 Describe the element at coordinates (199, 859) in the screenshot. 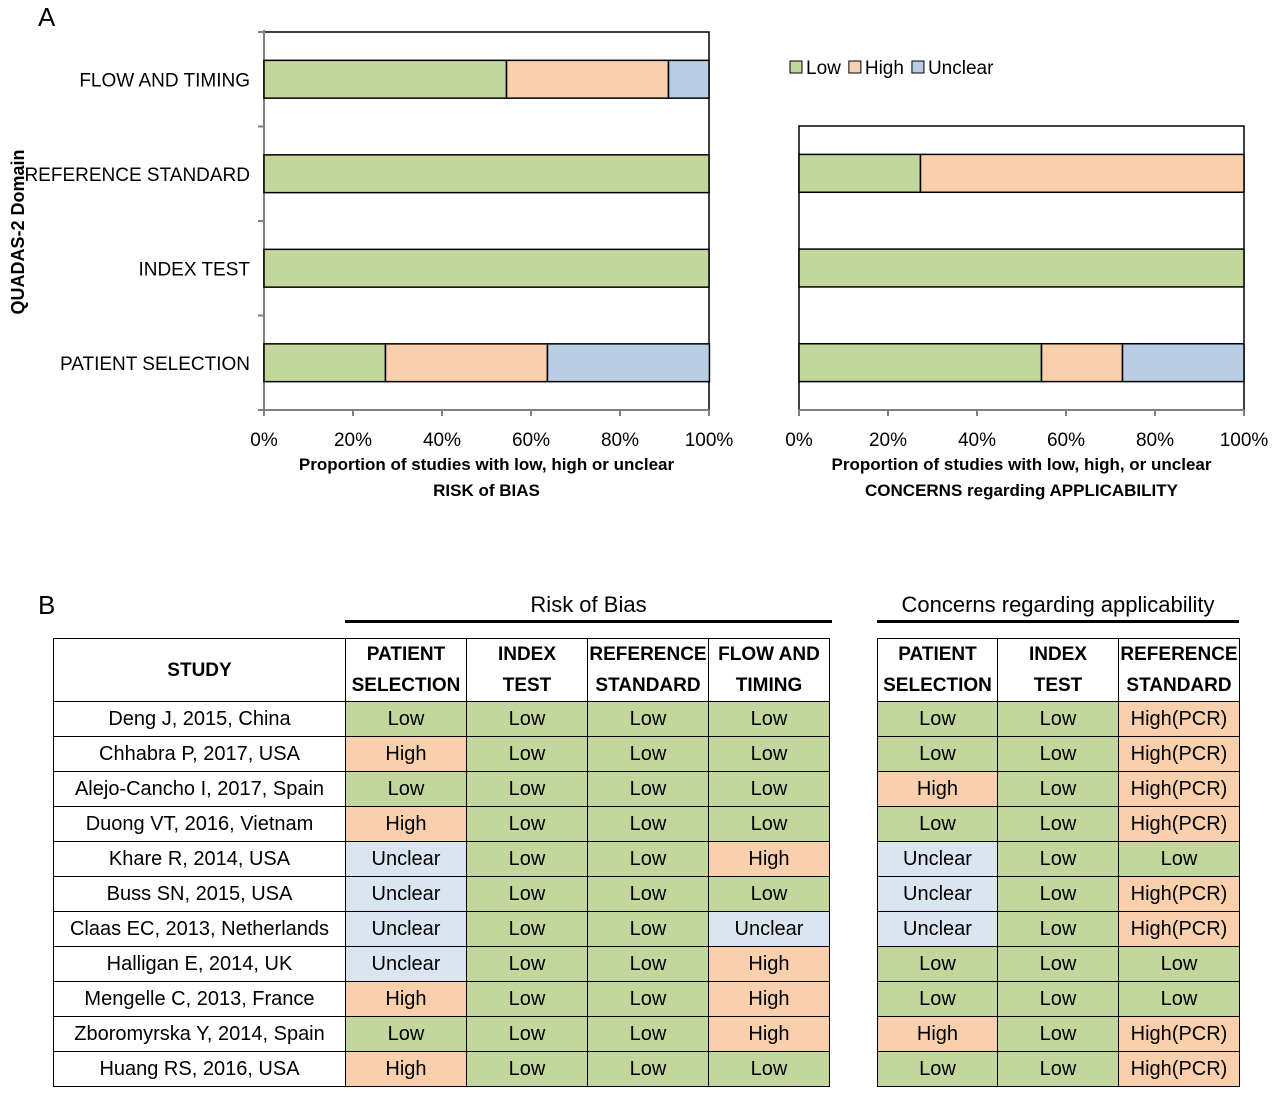

I see `study-name: Khare R, 2014, USA` at that location.